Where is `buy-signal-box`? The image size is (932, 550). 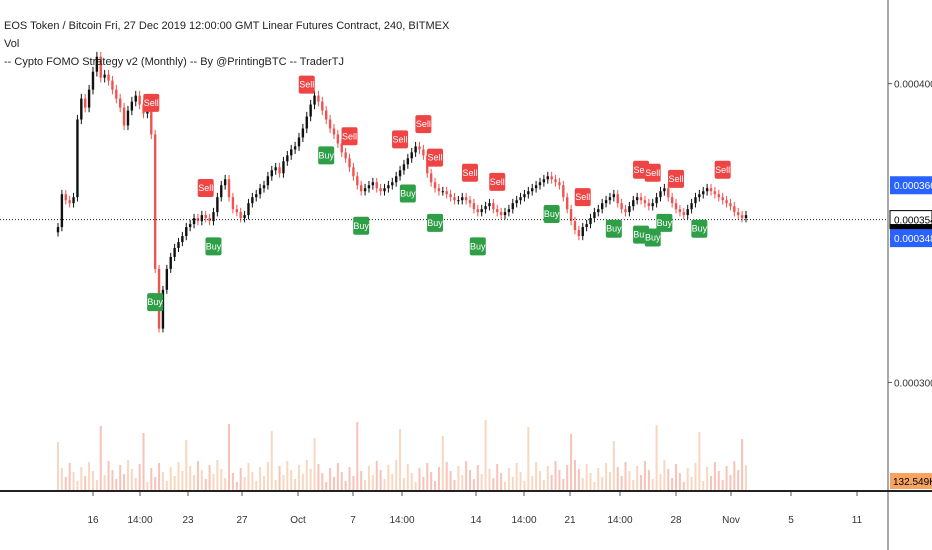
buy-signal-box is located at coordinates (664, 222).